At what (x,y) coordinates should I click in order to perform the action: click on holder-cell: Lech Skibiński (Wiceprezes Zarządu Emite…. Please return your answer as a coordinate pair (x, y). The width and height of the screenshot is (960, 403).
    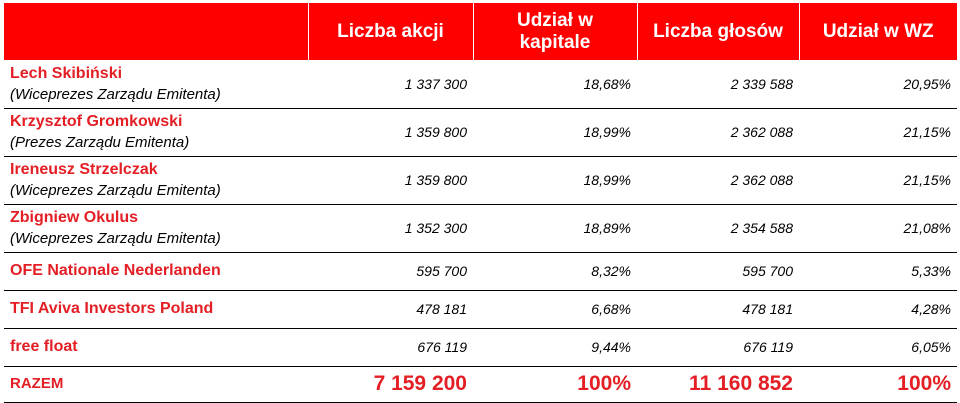
    Looking at the image, I should click on (156, 84).